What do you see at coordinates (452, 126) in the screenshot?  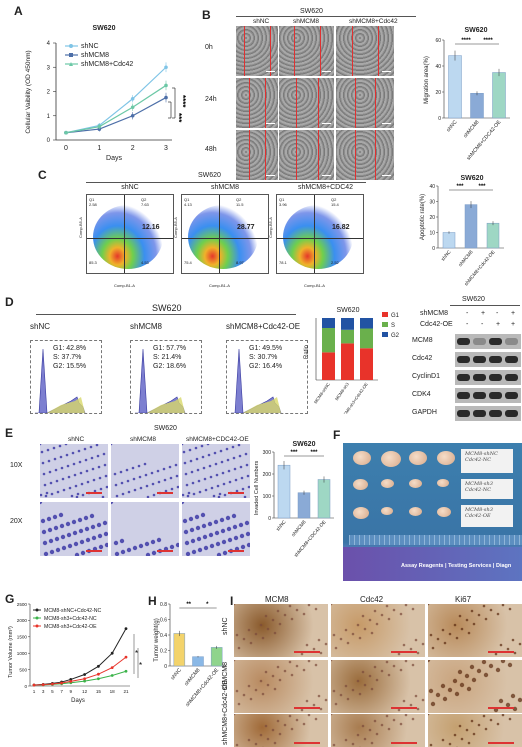 I see `b-xtick-label: shNC` at bounding box center [452, 126].